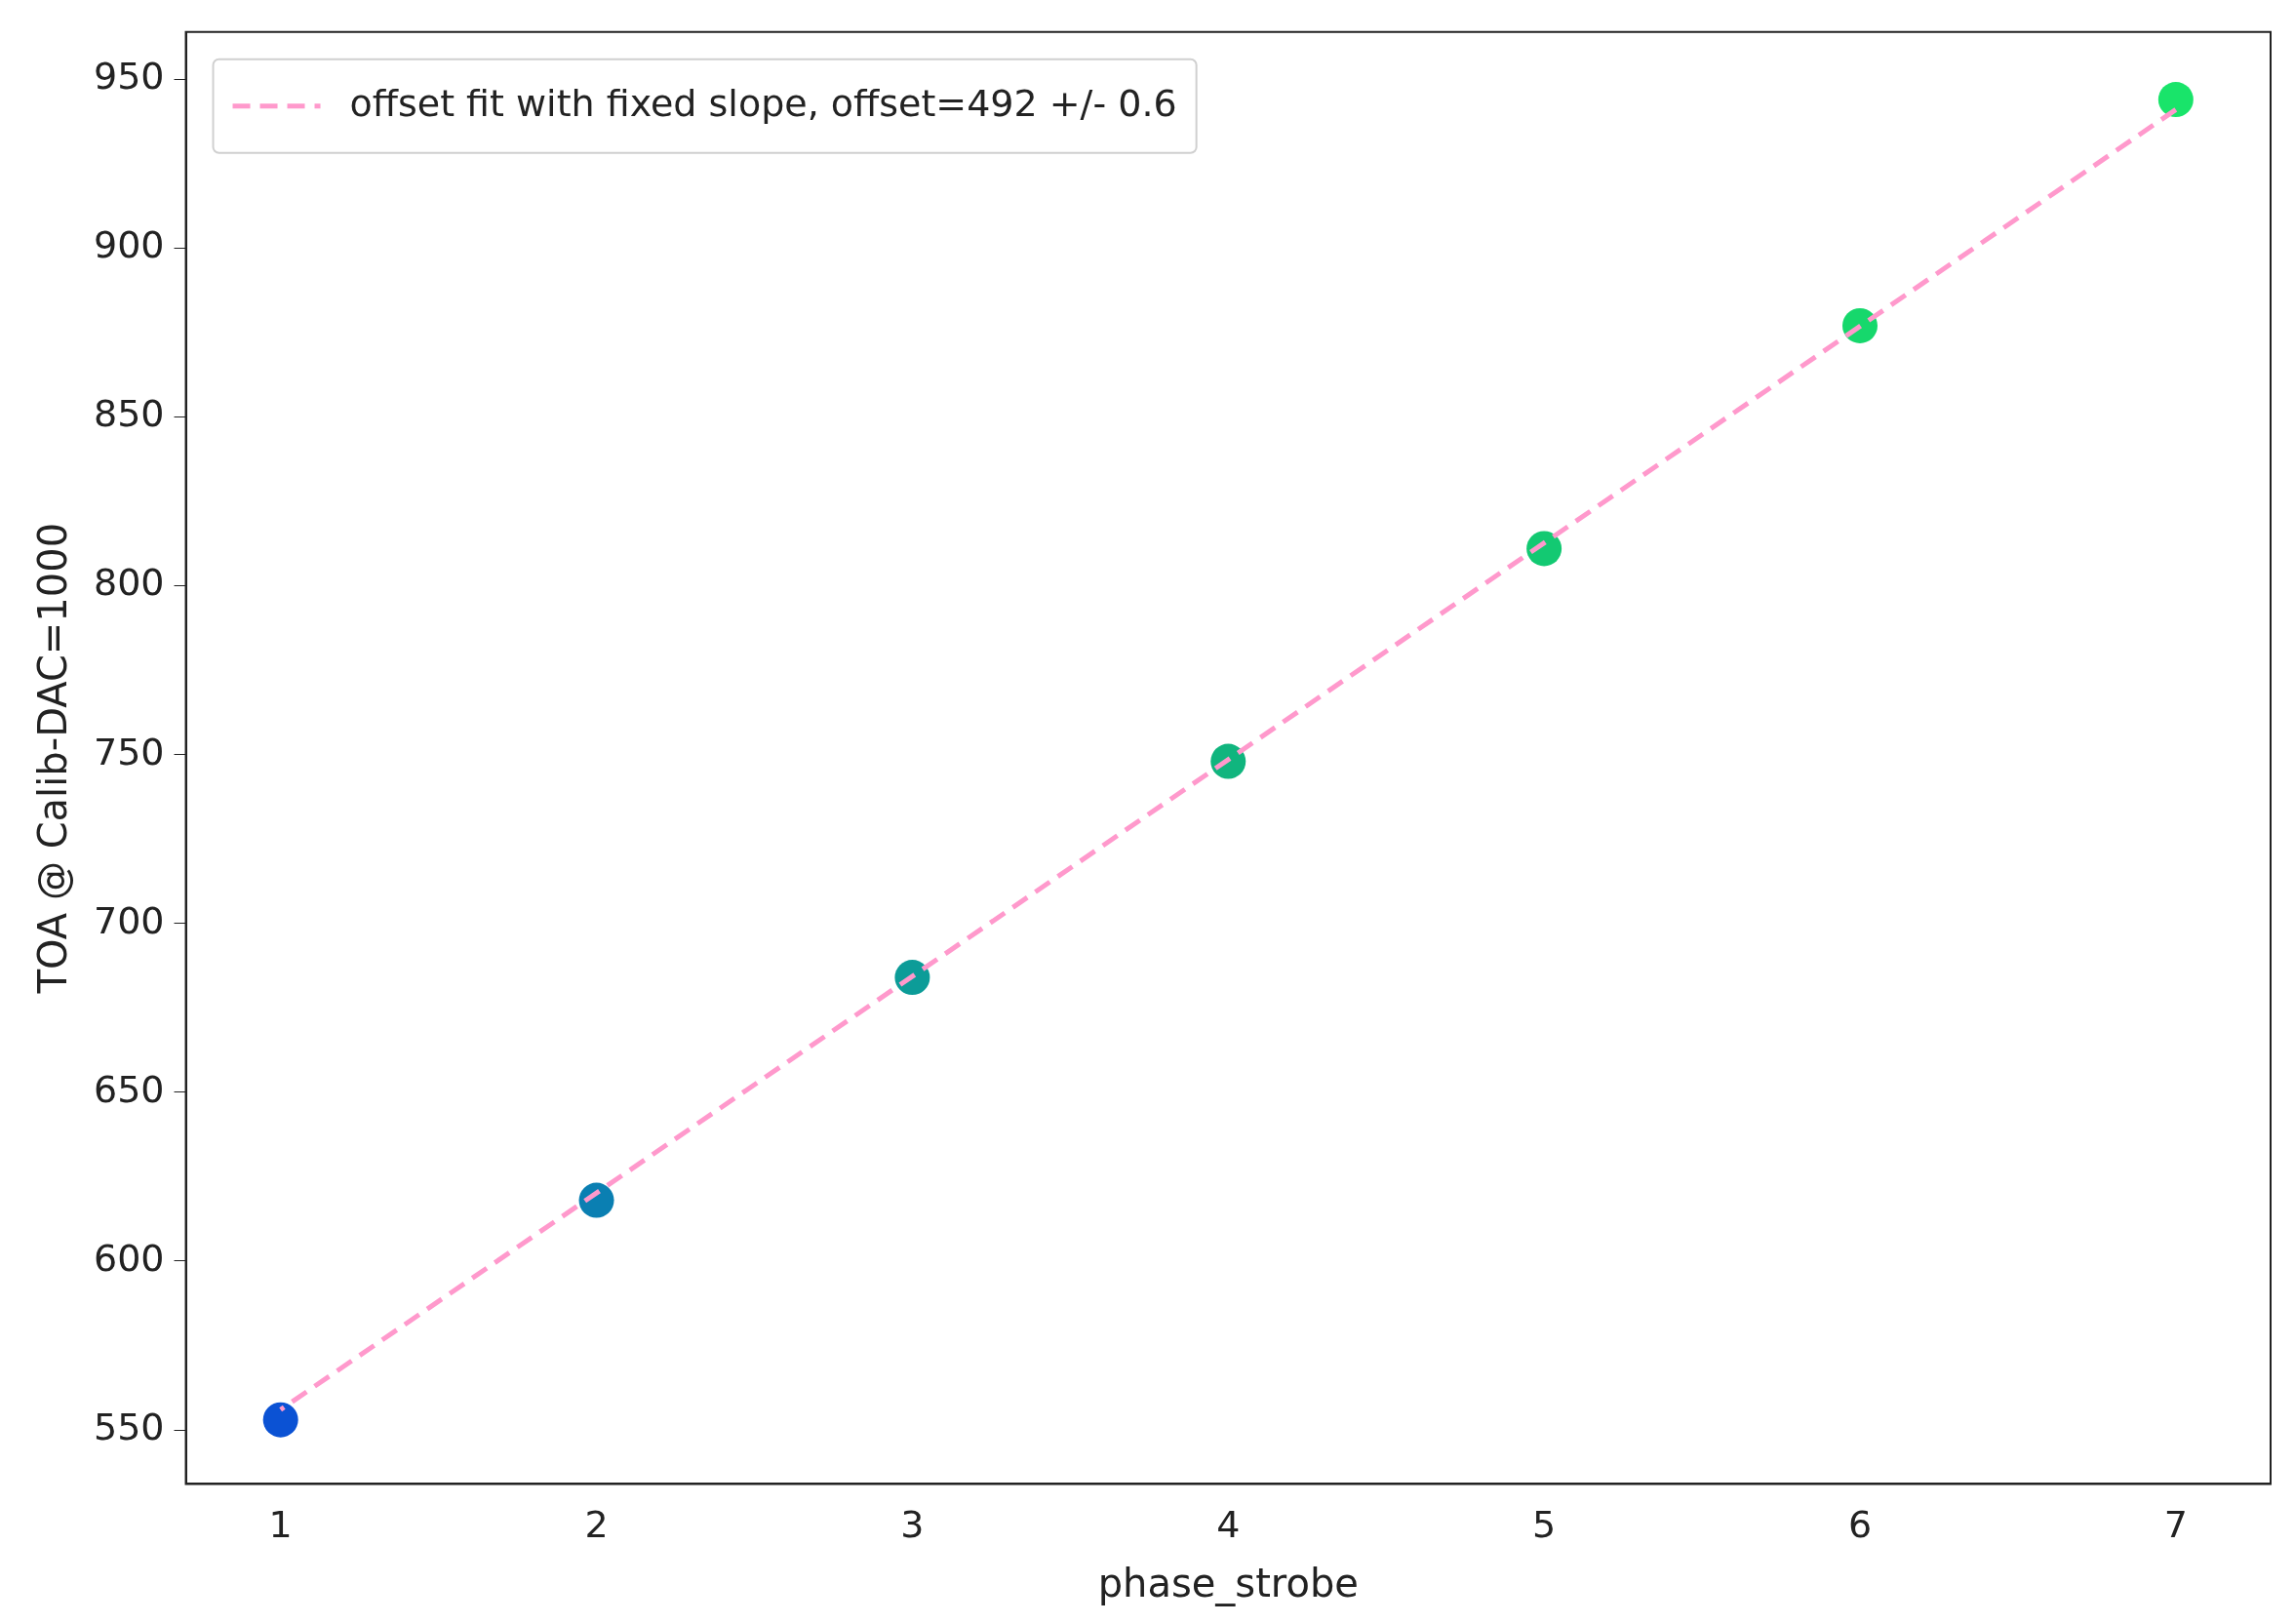 This screenshot has width=2294, height=1624. What do you see at coordinates (1860, 1525) in the screenshot?
I see `x-tick-label: 6` at bounding box center [1860, 1525].